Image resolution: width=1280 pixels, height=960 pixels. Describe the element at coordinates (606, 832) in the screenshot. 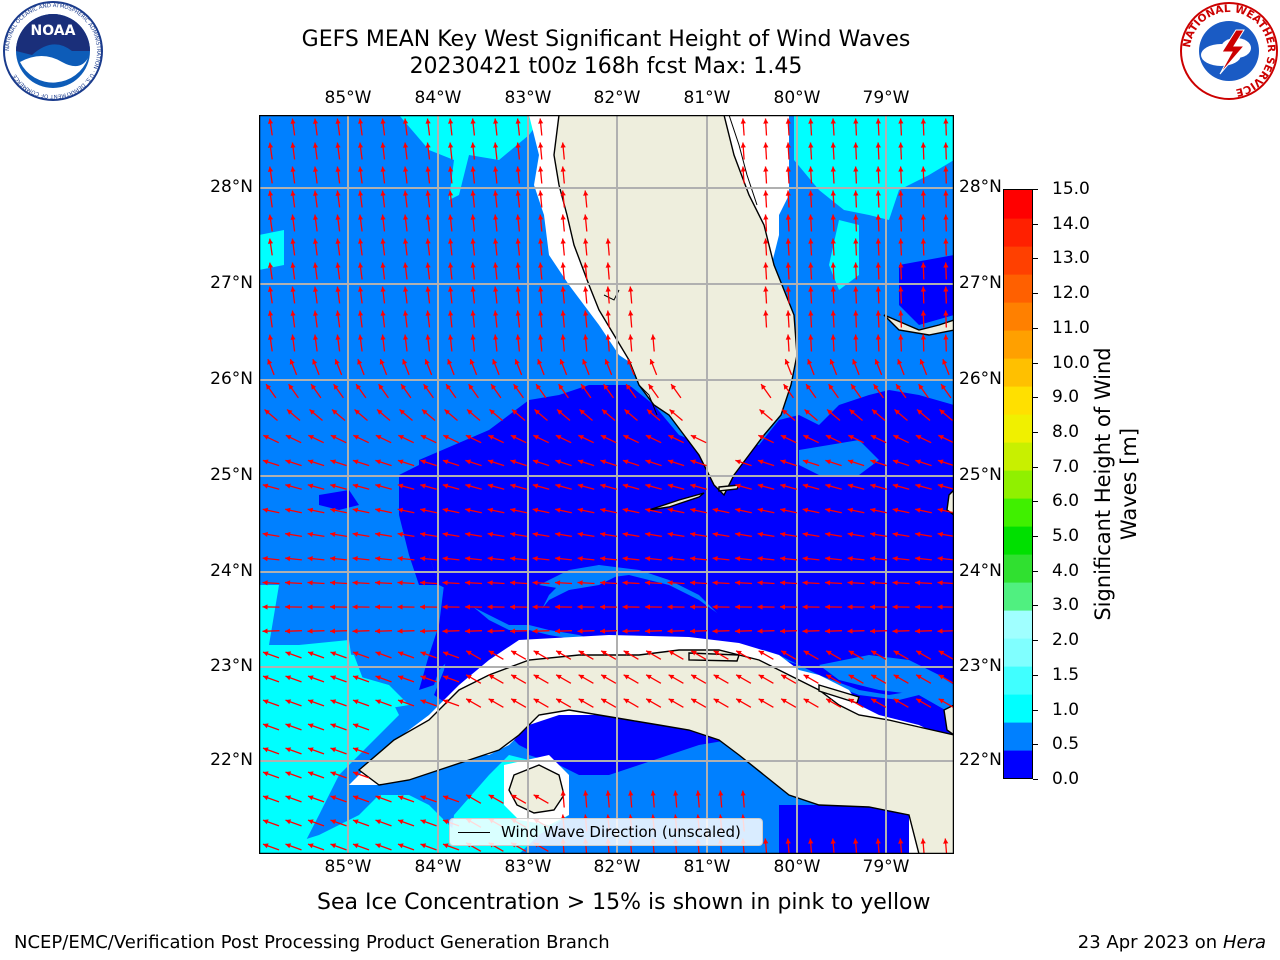

I see `map-legend: Wind Wave Direction (unscaled)` at that location.